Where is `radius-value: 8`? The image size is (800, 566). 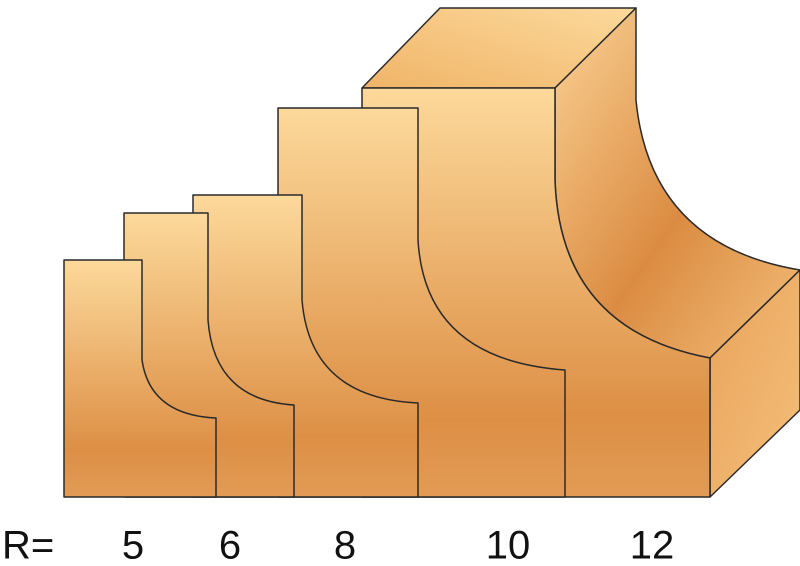
radius-value: 8 is located at coordinates (345, 545).